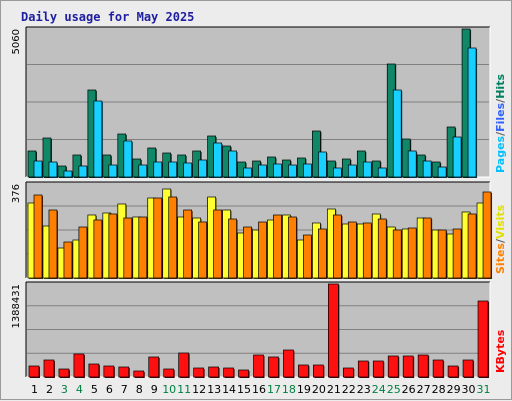  Describe the element at coordinates (169, 389) in the screenshot. I see `day-label-10: 10` at that location.